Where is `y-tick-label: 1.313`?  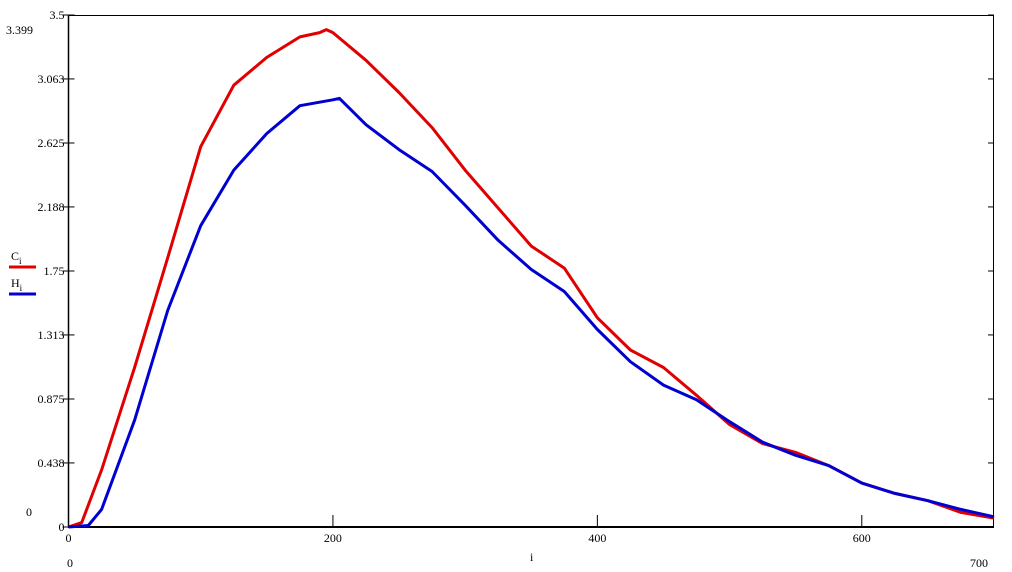 y-tick-label: 1.313 is located at coordinates (51, 335).